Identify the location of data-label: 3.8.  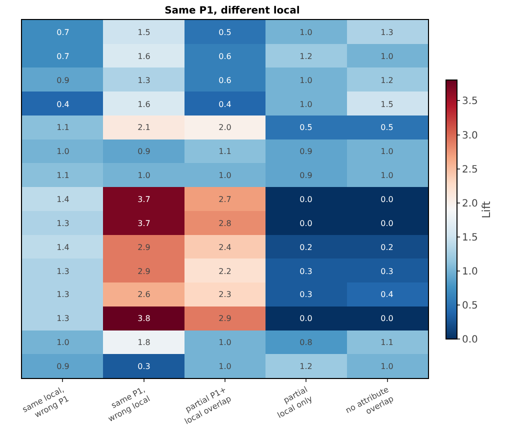
(144, 318).